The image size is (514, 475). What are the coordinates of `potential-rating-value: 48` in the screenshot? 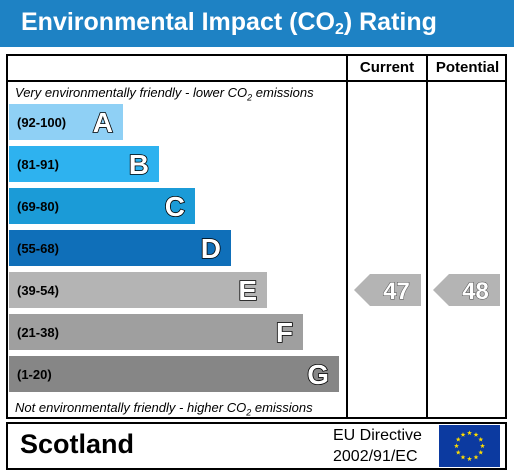 It's located at (475, 291).